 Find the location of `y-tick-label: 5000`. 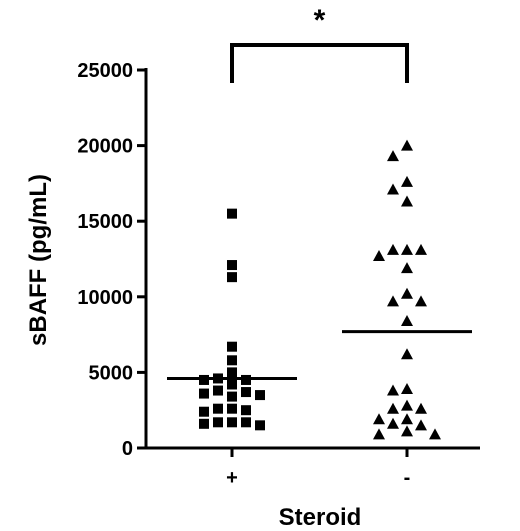

y-tick-label: 5000 is located at coordinates (111, 373).